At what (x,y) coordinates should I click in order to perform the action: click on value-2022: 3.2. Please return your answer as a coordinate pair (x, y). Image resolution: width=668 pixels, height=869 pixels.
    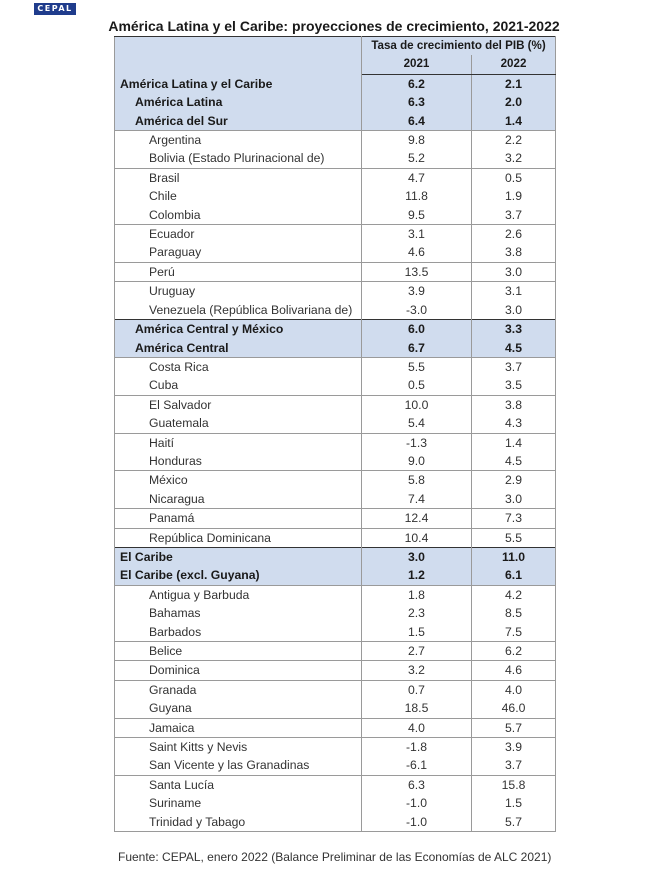
    Looking at the image, I should click on (513, 159).